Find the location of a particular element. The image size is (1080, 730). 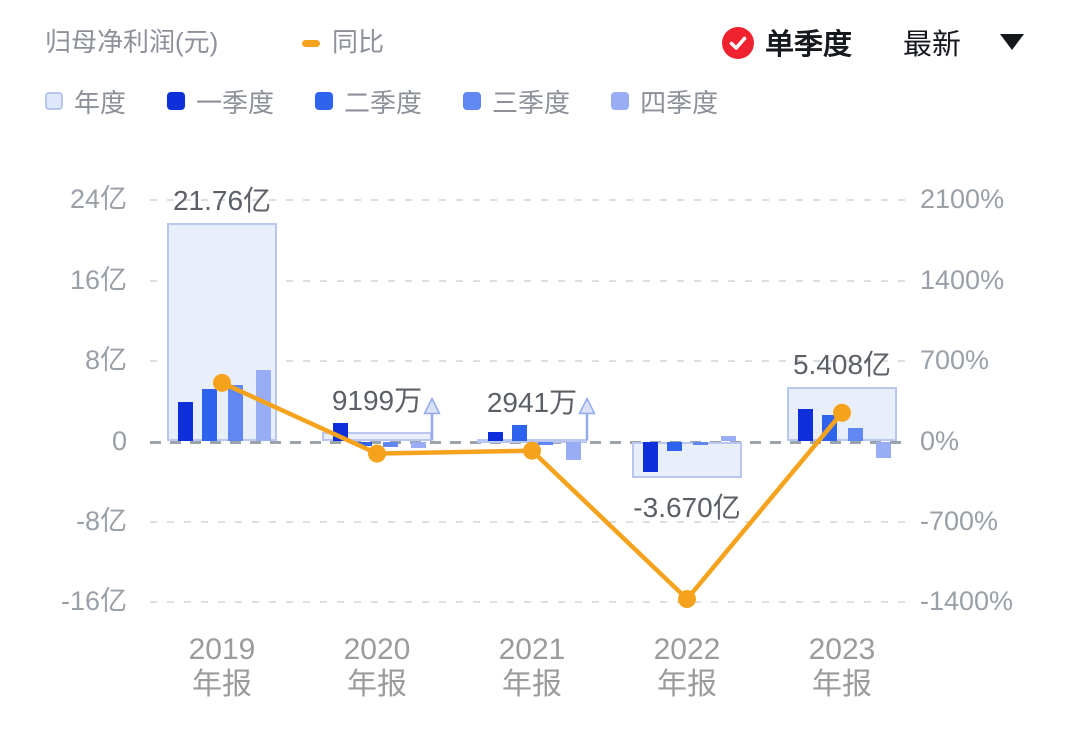

x-label-year: 2019 is located at coordinates (222, 649).